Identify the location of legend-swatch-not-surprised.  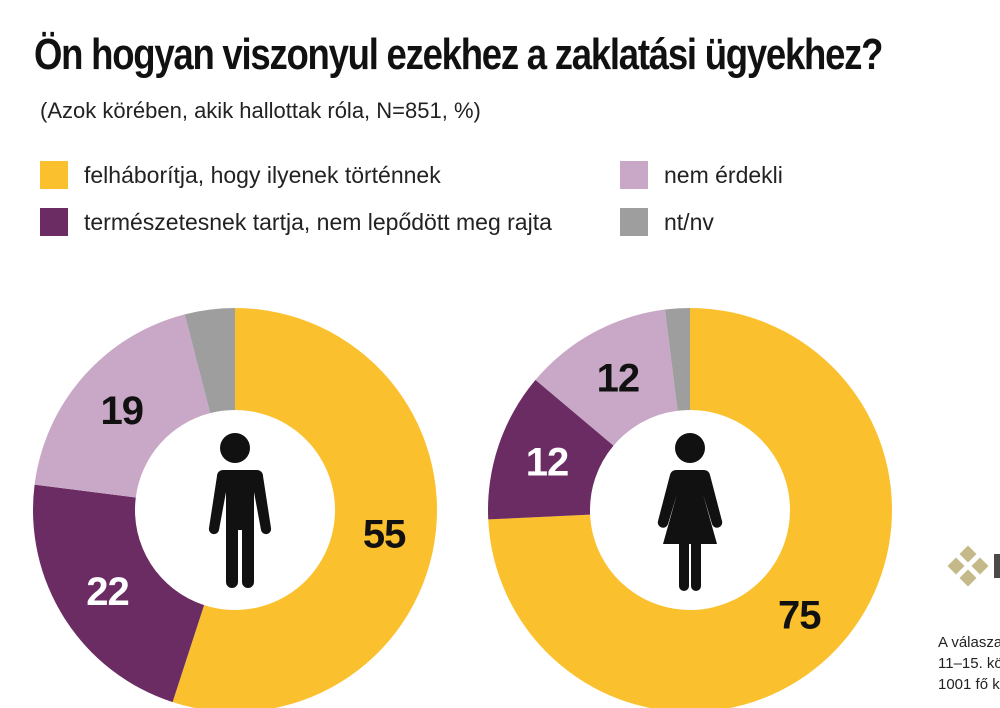
(54, 222).